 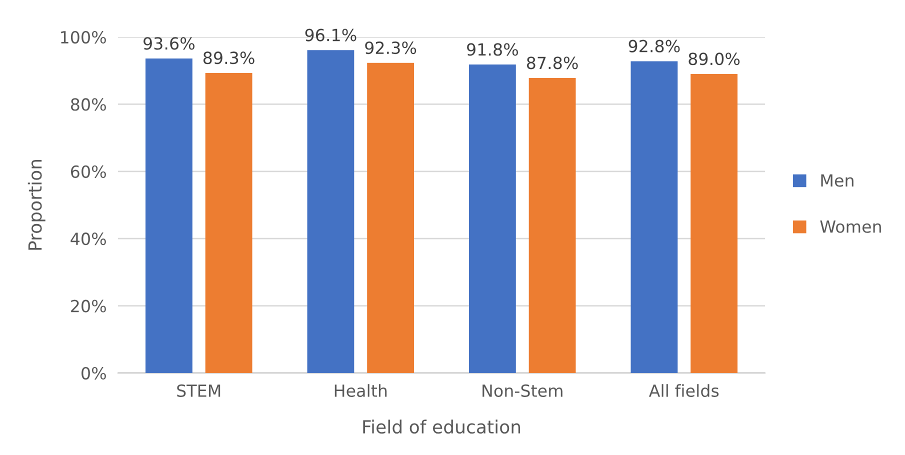 What do you see at coordinates (88, 104) in the screenshot?
I see `y-tick-label: 80%` at bounding box center [88, 104].